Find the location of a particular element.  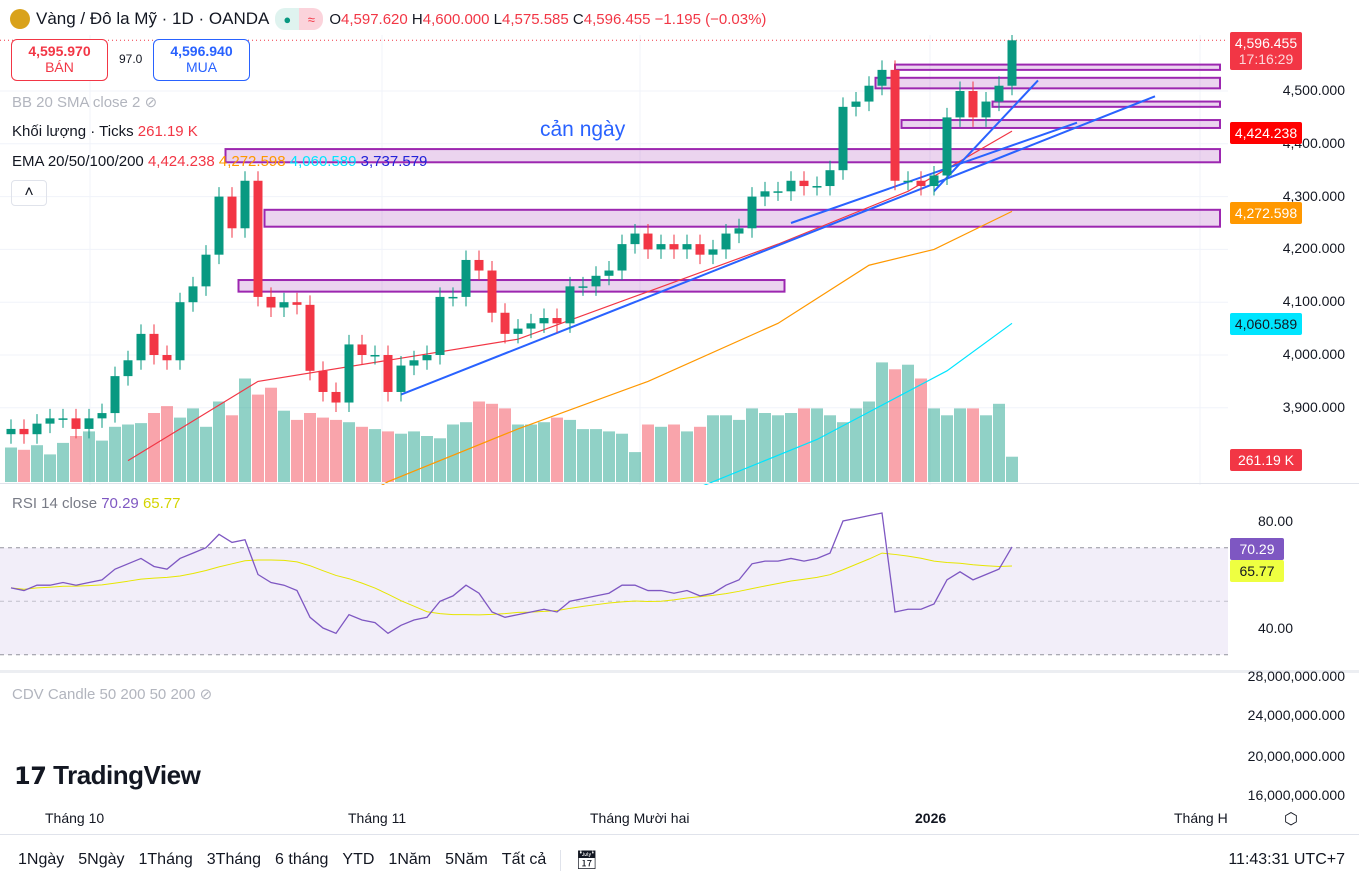

sell-button: 4,595.970 BÁN is located at coordinates (59, 60).